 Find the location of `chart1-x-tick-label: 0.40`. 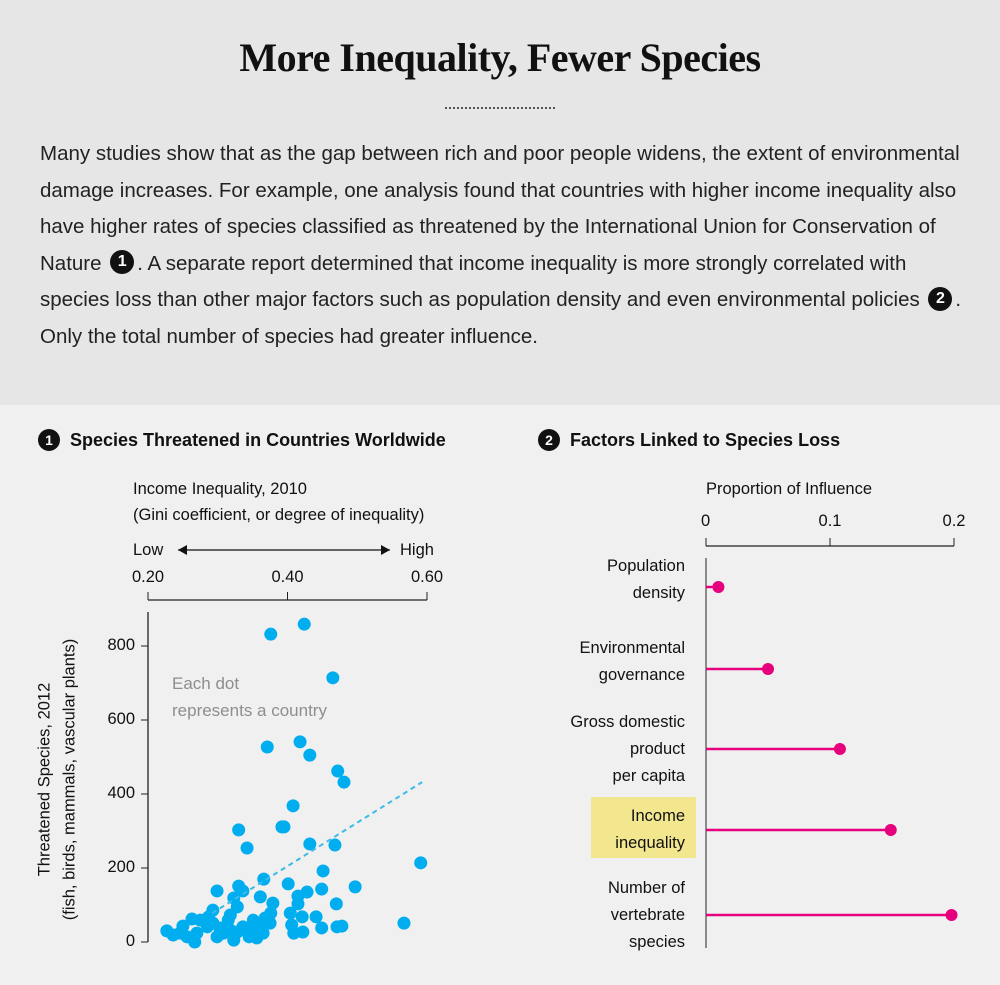

chart1-x-tick-label: 0.40 is located at coordinates (287, 577).